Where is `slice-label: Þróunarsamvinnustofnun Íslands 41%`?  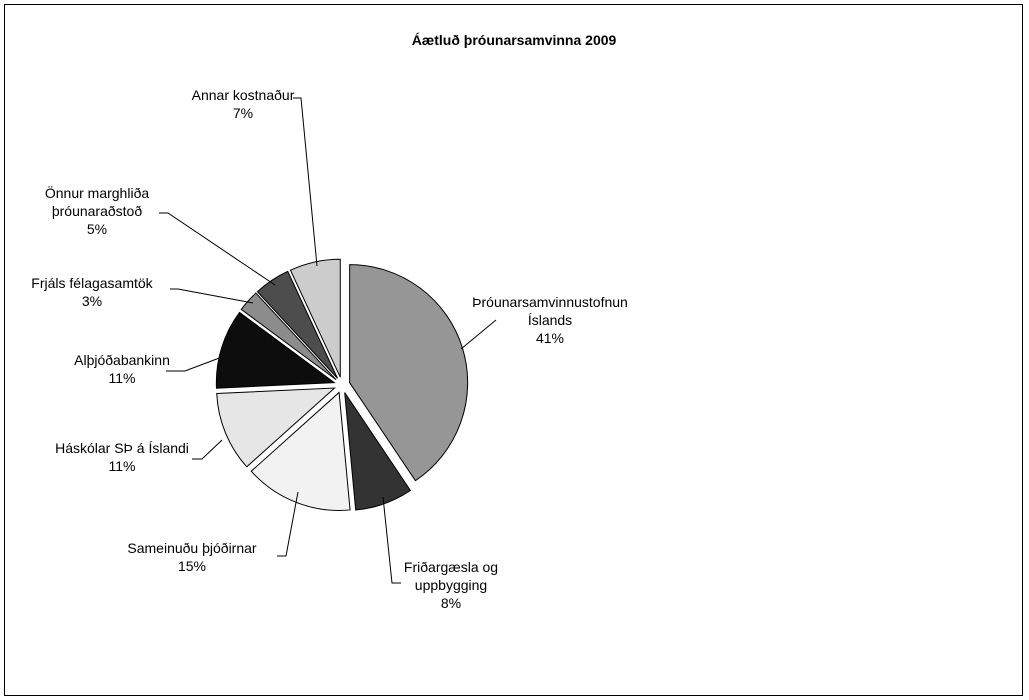 slice-label: Þróunarsamvinnustofnun Íslands 41% is located at coordinates (550, 320).